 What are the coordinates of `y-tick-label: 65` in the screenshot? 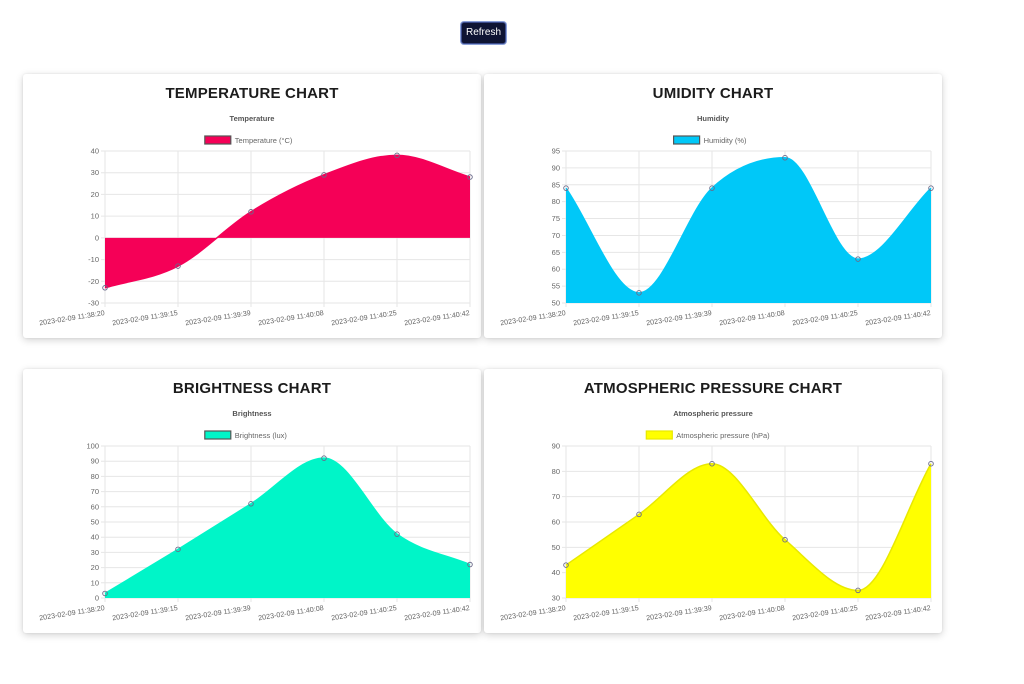 It's located at (556, 252).